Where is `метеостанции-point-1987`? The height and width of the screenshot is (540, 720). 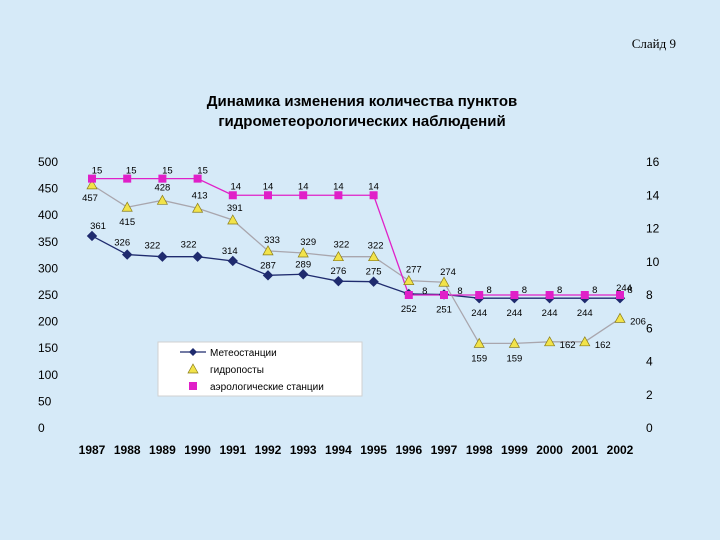
метеостанции-point-1987 is located at coordinates (92, 236).